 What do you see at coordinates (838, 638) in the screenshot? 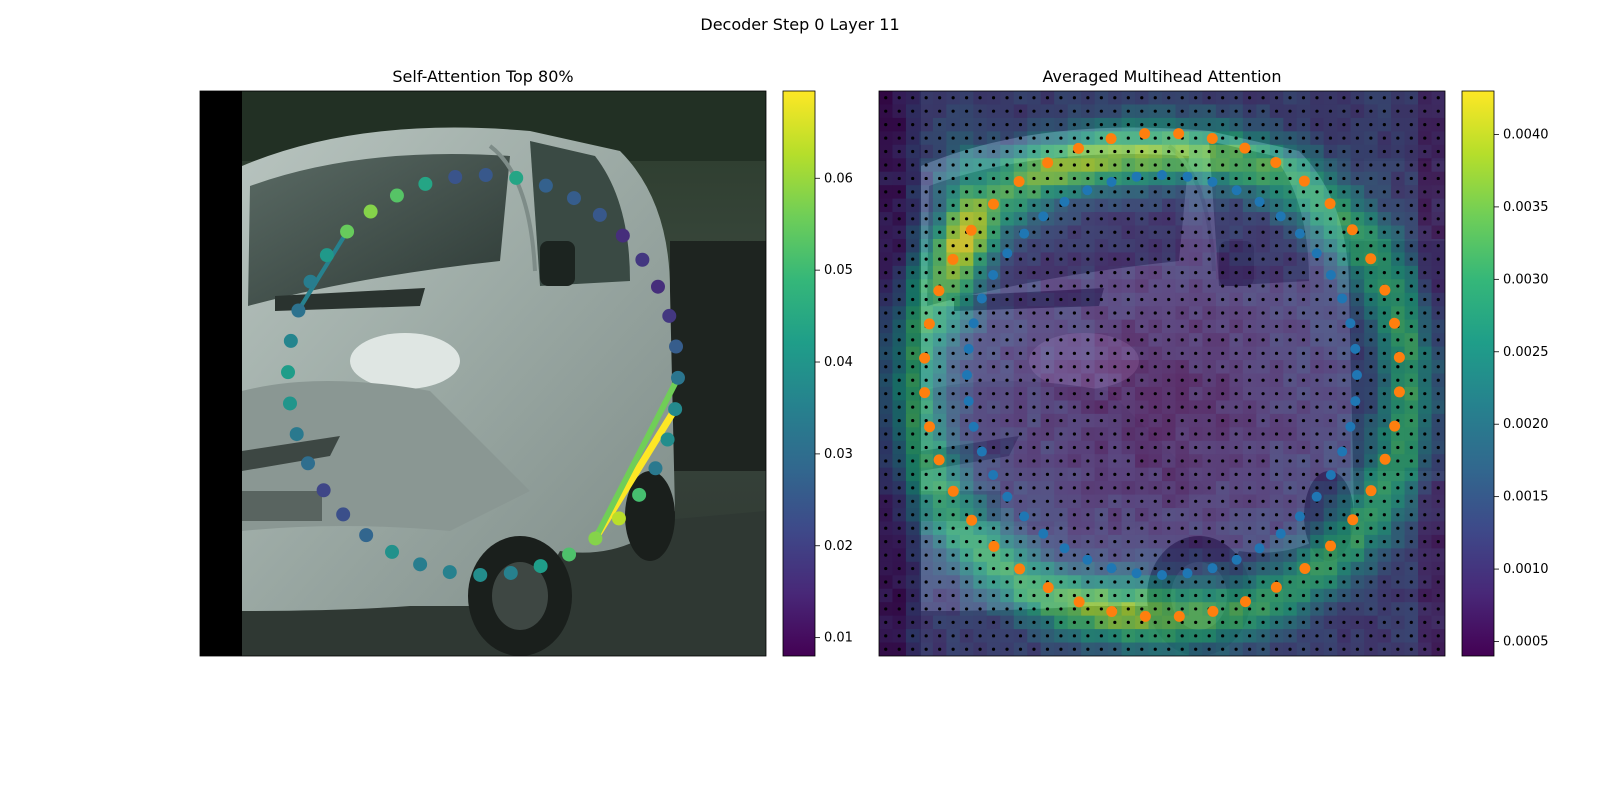
I see `colorbar-tick-label: 0.01` at bounding box center [838, 638].